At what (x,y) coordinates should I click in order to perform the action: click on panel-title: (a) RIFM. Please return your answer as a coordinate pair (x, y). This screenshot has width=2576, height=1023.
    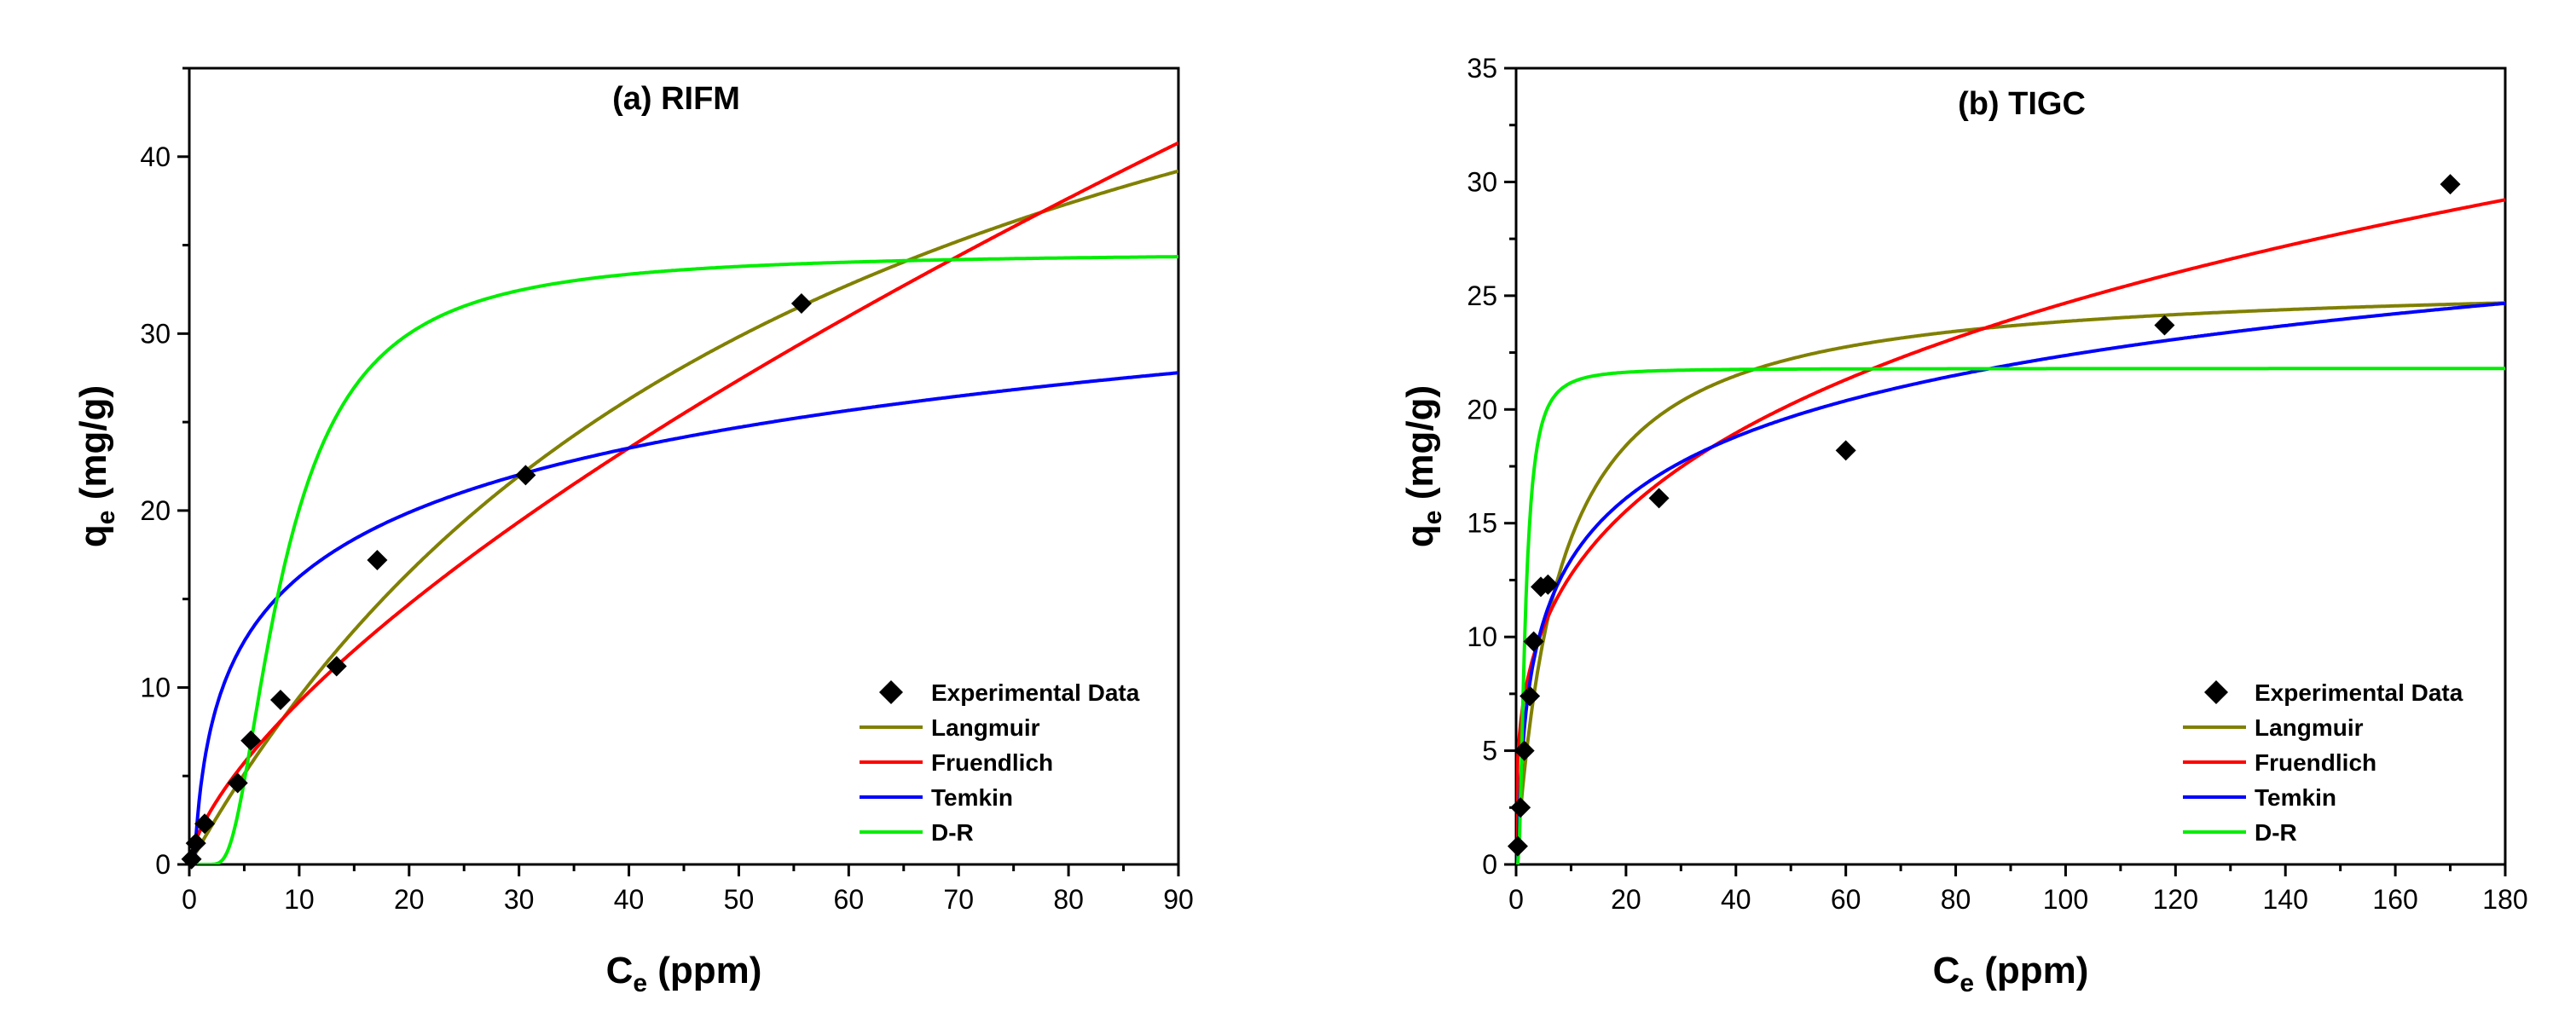
    Looking at the image, I should click on (676, 99).